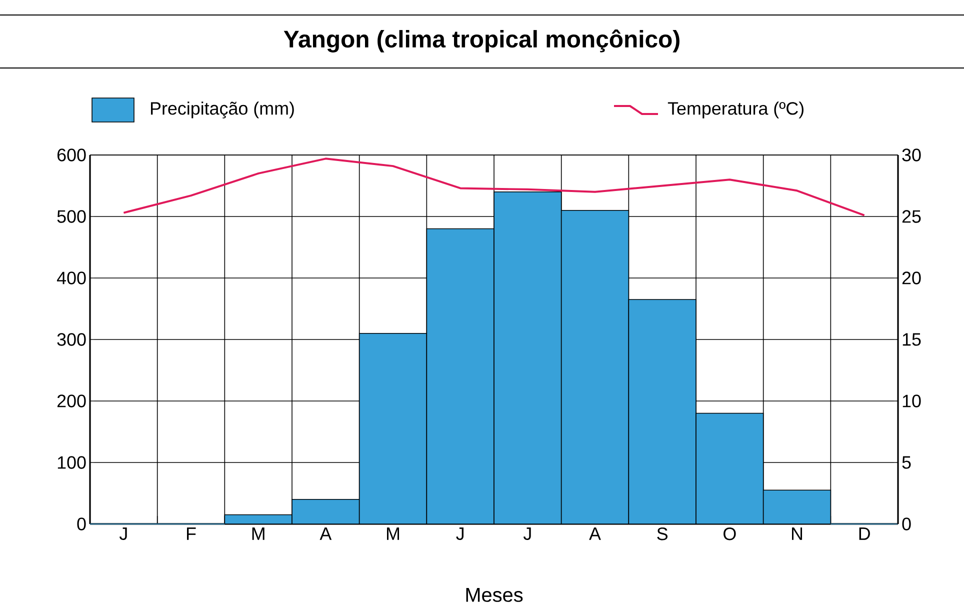  I want to click on y2-tick-label: 0, so click(906, 524).